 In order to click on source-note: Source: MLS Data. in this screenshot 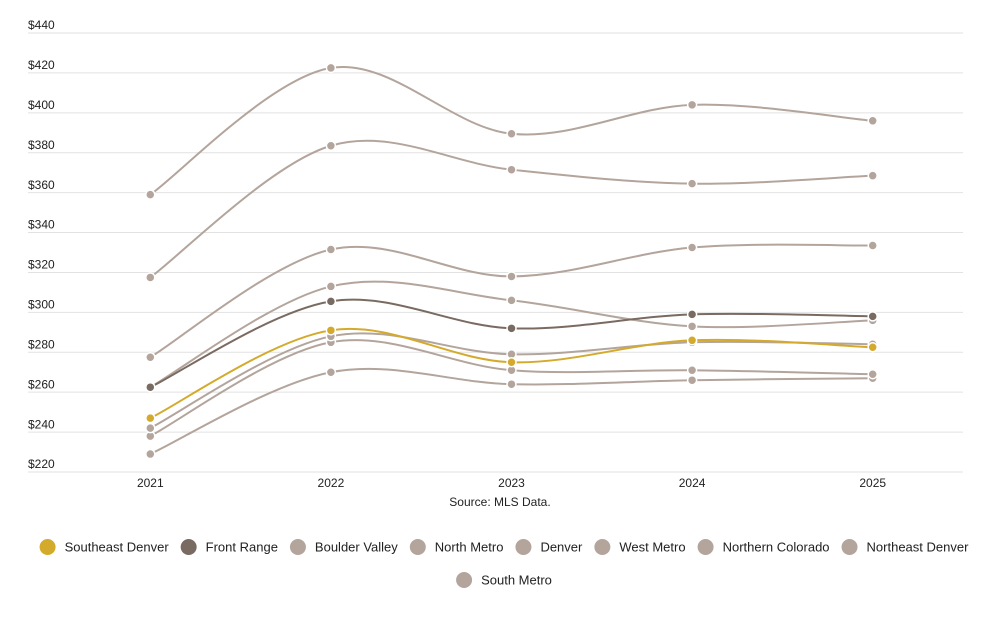, I will do `click(499, 502)`.